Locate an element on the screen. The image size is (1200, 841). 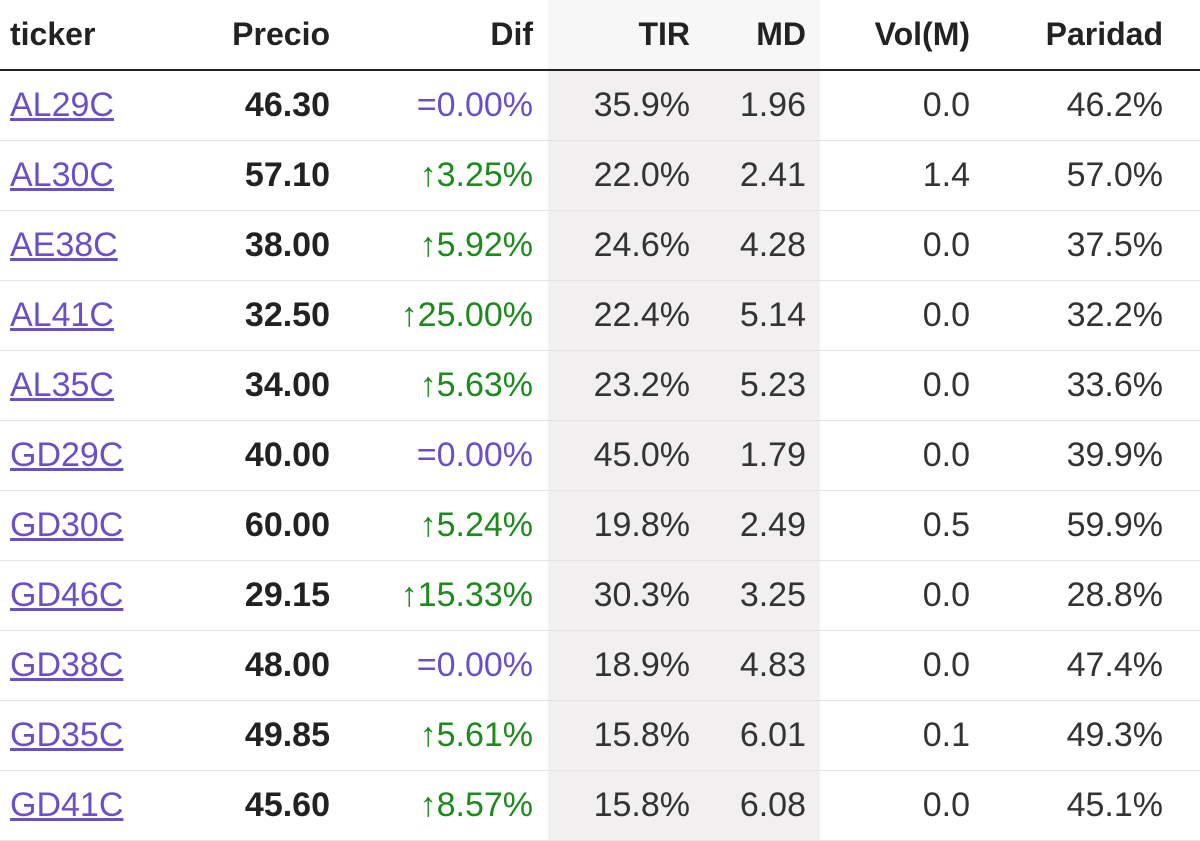
ticker-cell: AL35C is located at coordinates (95, 385).